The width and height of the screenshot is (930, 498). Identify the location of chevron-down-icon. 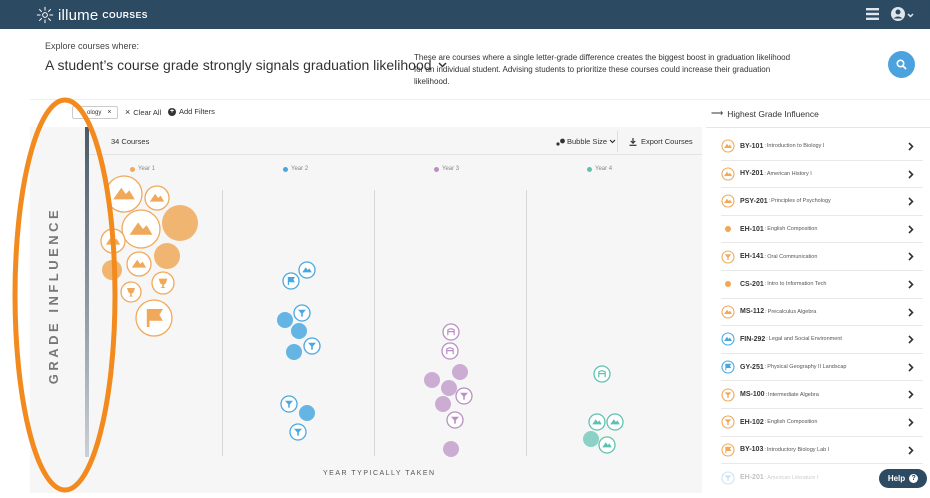
(612, 141).